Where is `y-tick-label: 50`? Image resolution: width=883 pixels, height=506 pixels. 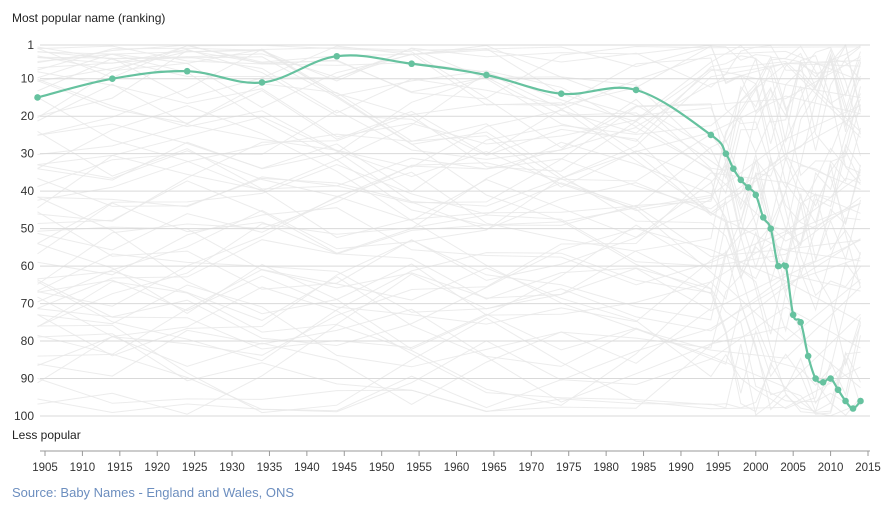 y-tick-label: 50 is located at coordinates (28, 229).